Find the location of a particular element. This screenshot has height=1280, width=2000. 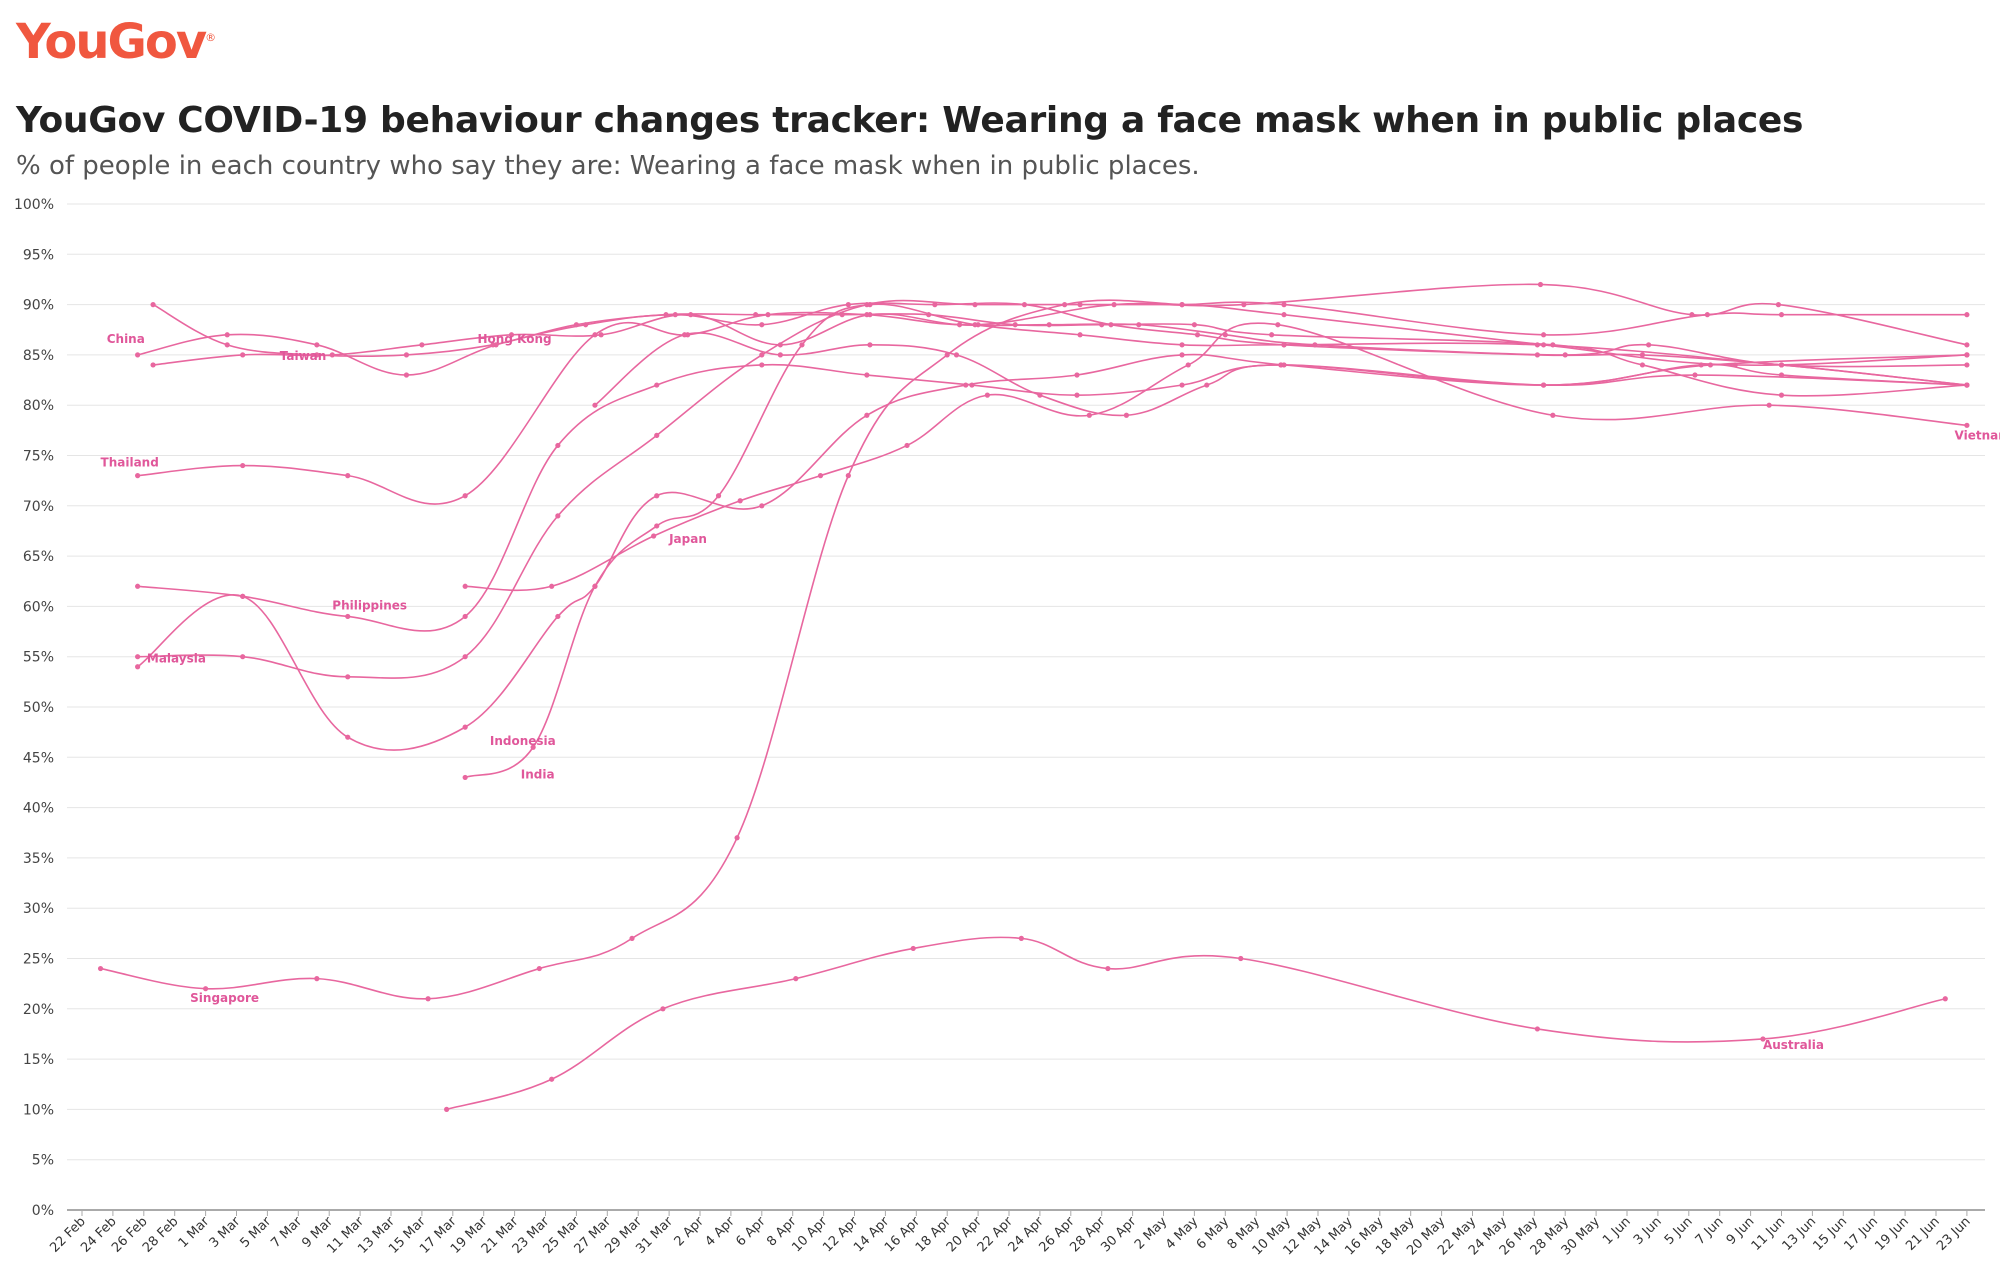

x-tick-label: 6 May is located at coordinates (1213, 1233).